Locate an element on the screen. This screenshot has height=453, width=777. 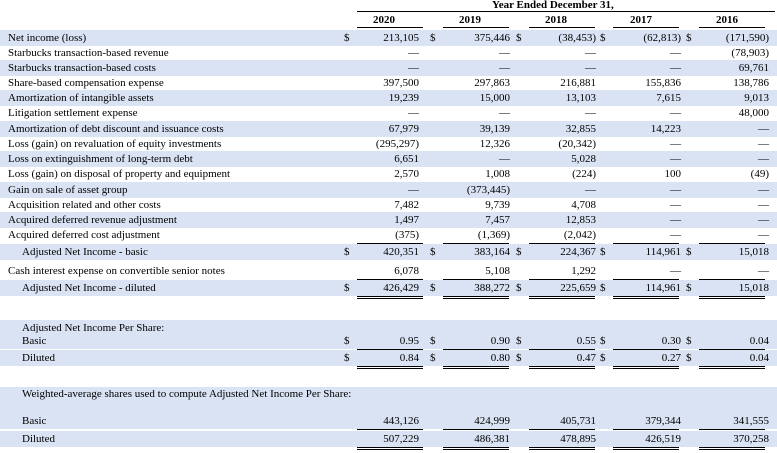
year-header-rule is located at coordinates (390, 27).